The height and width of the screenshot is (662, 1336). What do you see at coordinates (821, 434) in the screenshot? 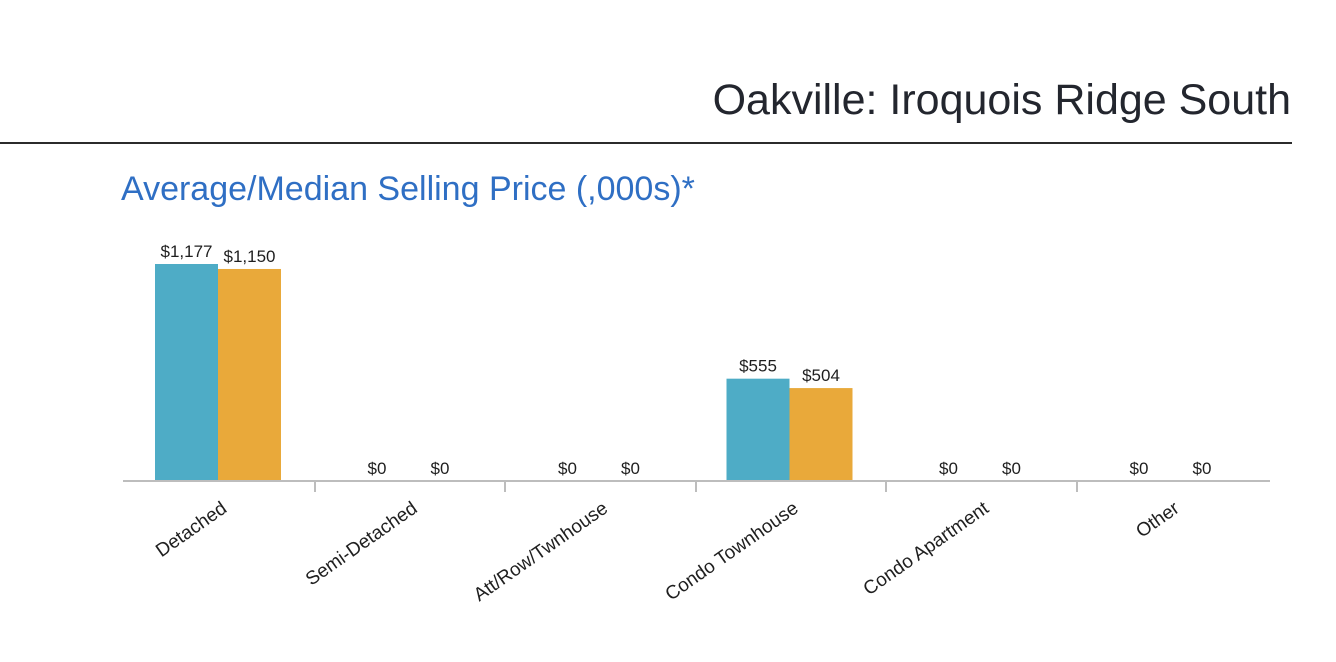
I see `bar-condo-townhouse-s2` at bounding box center [821, 434].